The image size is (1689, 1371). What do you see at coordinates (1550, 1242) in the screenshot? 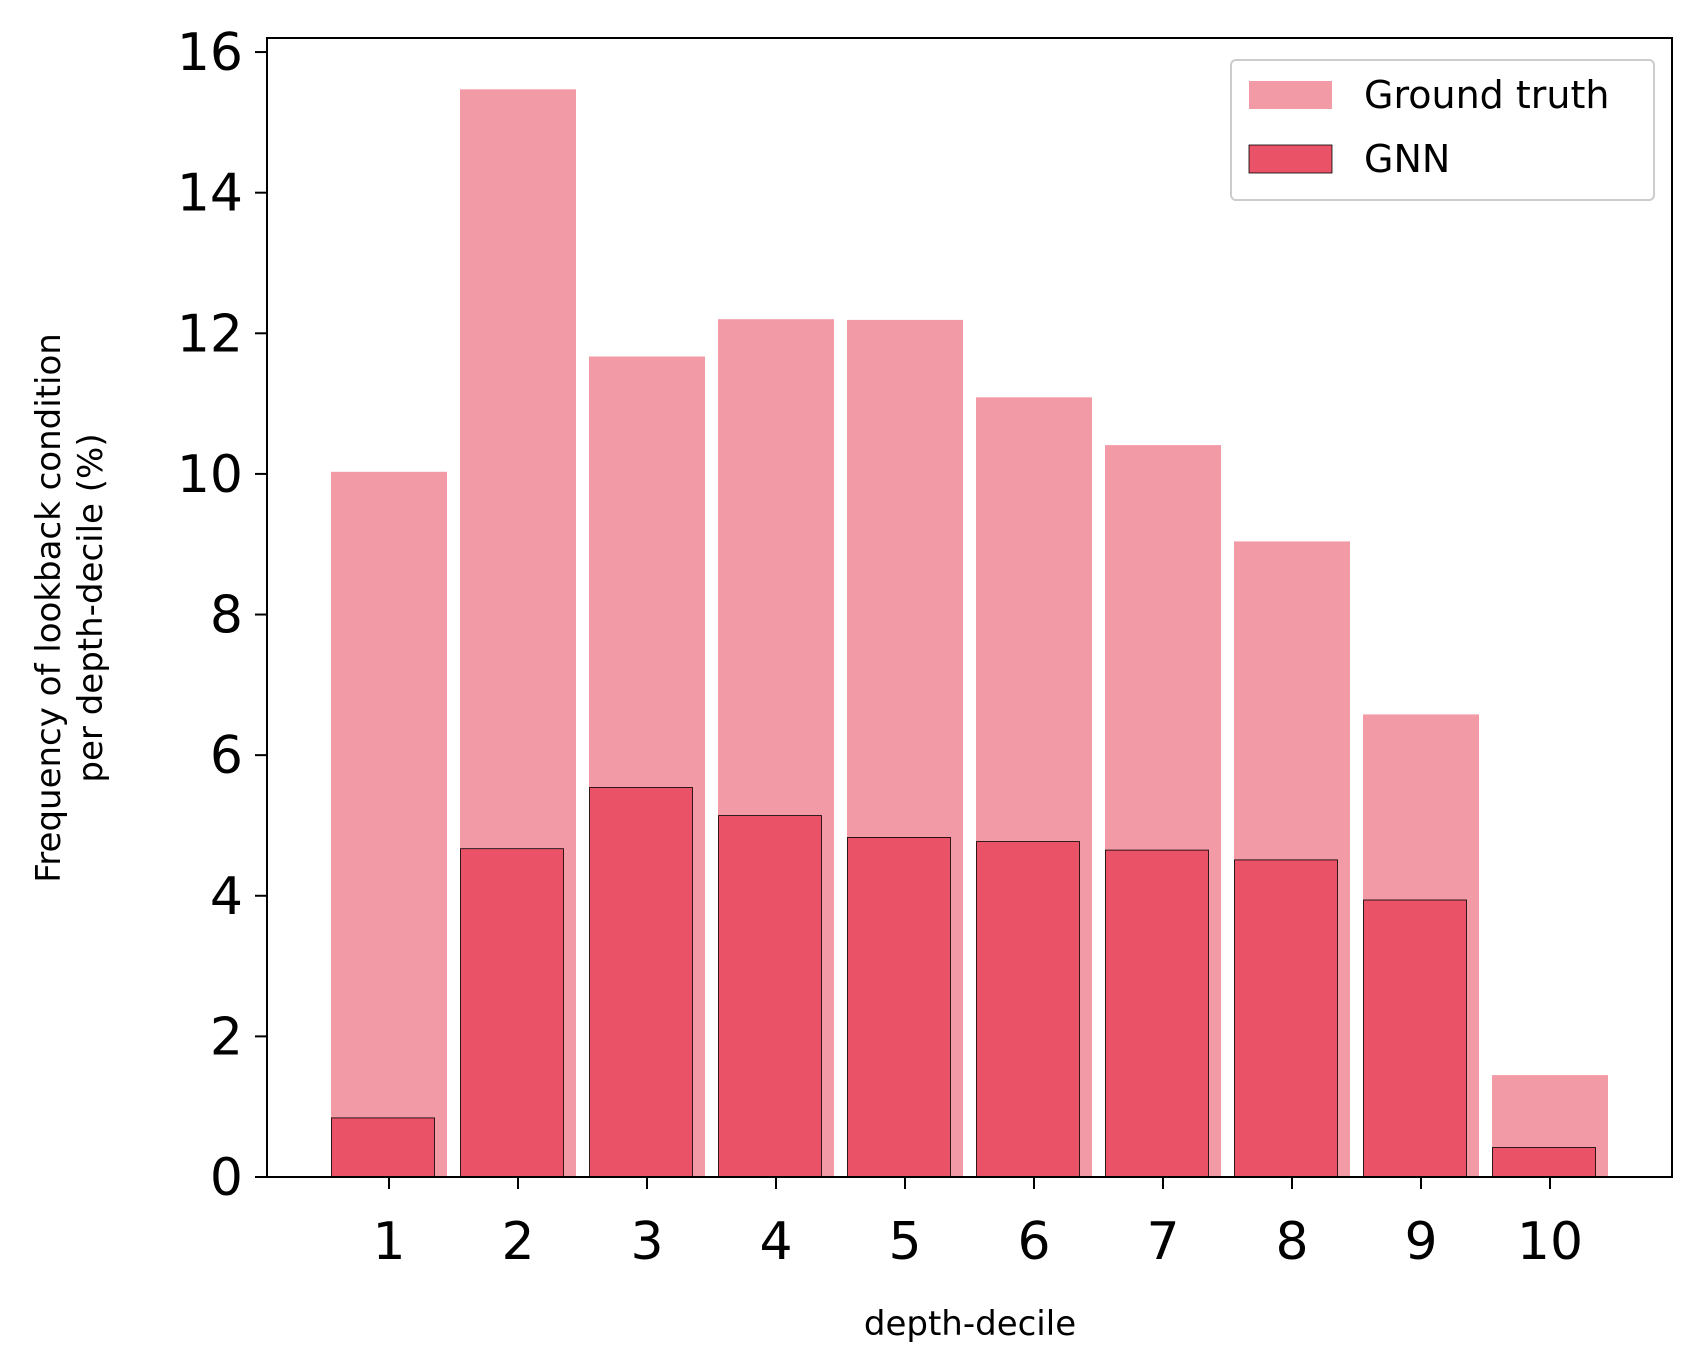
I see `x-tick-label-10: 10` at bounding box center [1550, 1242].